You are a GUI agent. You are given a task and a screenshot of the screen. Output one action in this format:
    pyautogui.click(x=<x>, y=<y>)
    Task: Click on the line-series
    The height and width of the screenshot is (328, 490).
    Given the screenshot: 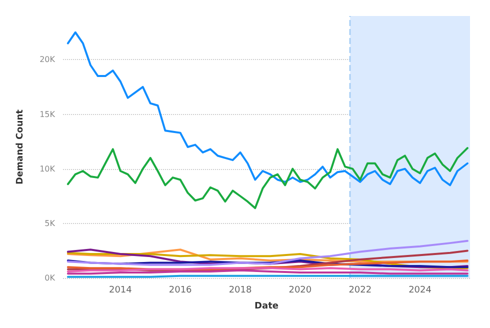 What is the action you would take?
    pyautogui.click(x=267, y=253)
    